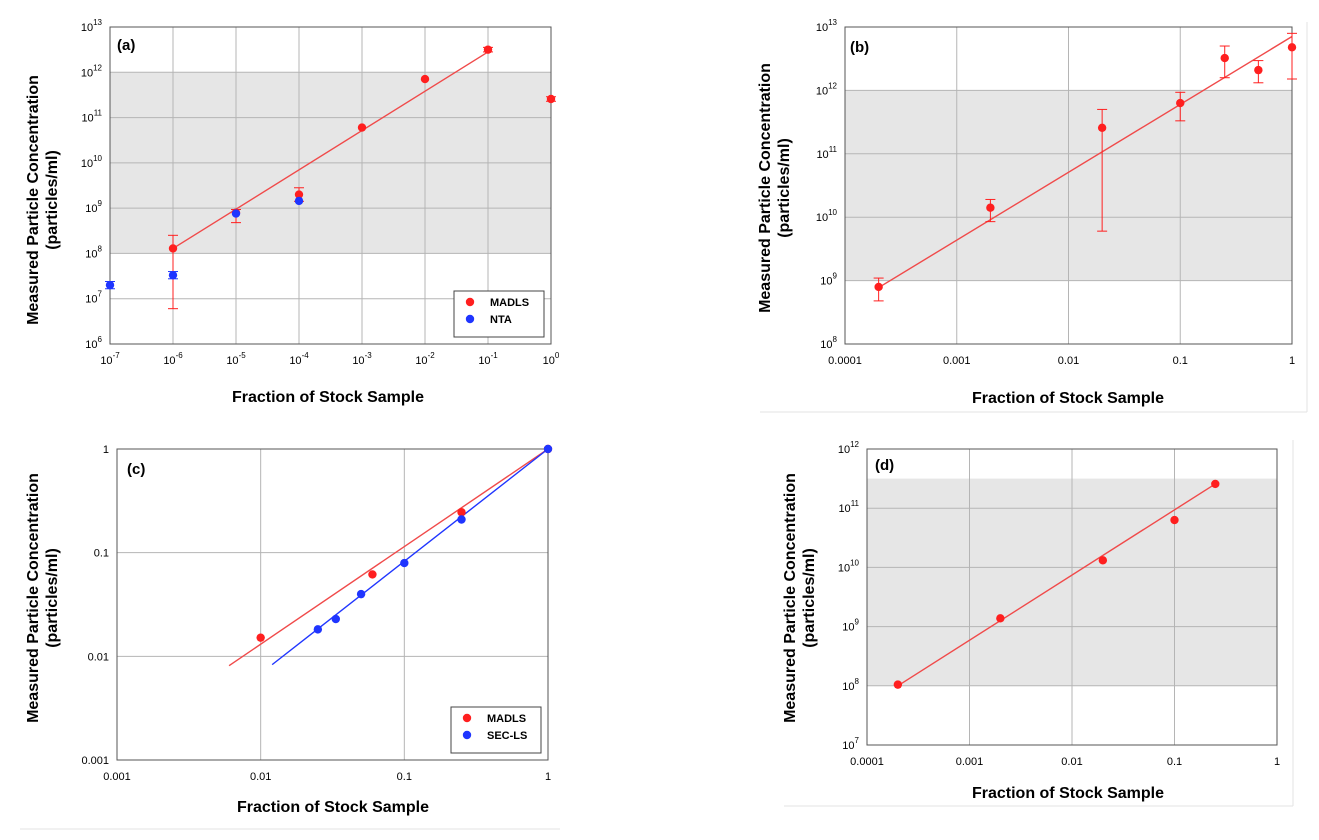  I want to click on panel-a-ylabel-line2: (particles/ml), so click(52, 200).